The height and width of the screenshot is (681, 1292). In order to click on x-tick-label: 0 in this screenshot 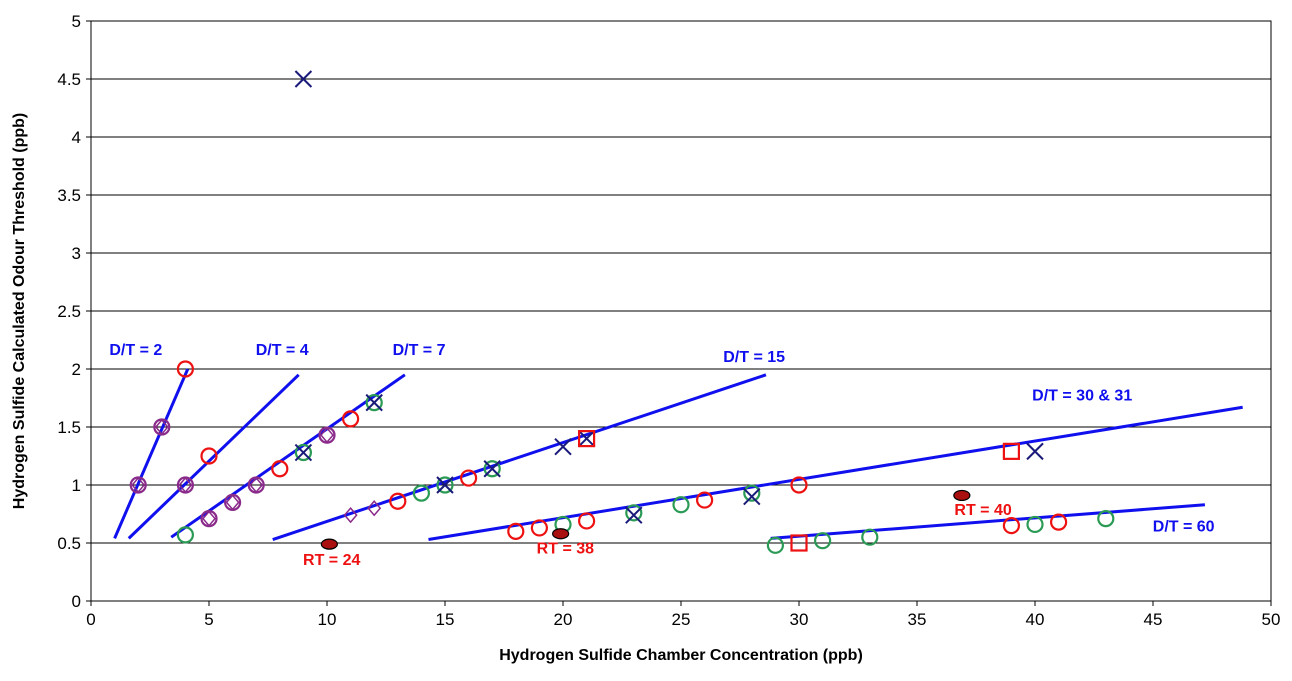, I will do `click(90, 619)`.